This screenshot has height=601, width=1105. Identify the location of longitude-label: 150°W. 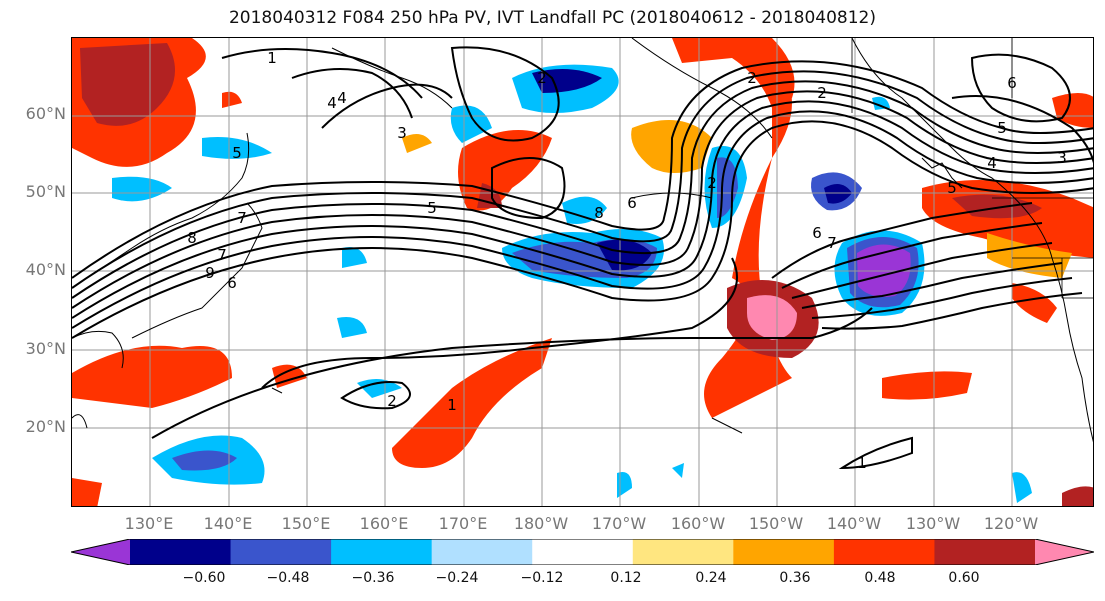
(776, 523).